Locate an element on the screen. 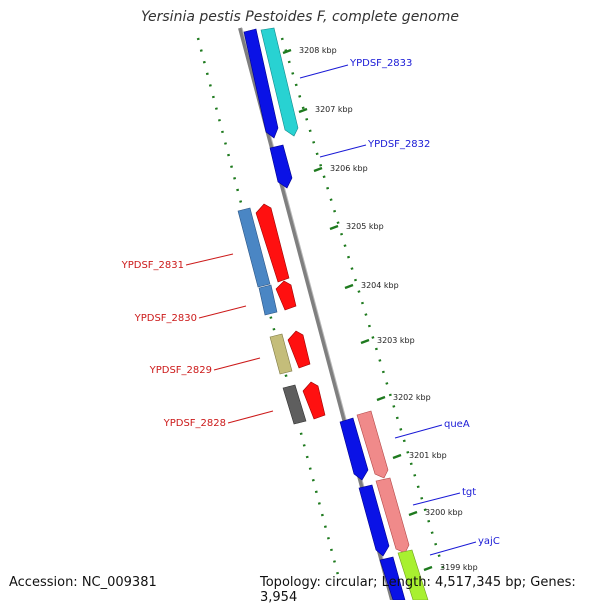 The height and width of the screenshot is (605, 600). tick-label: 3208 kbp is located at coordinates (318, 50).